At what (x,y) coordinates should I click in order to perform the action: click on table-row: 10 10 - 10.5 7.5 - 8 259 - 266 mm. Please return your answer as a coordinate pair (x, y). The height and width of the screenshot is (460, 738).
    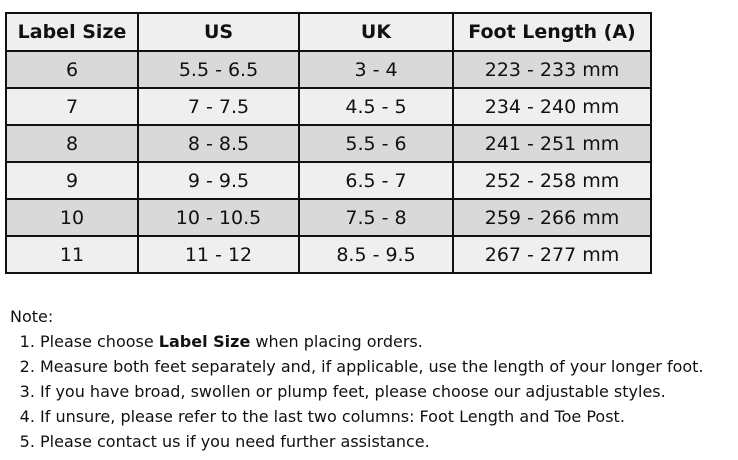
    Looking at the image, I should click on (328, 217).